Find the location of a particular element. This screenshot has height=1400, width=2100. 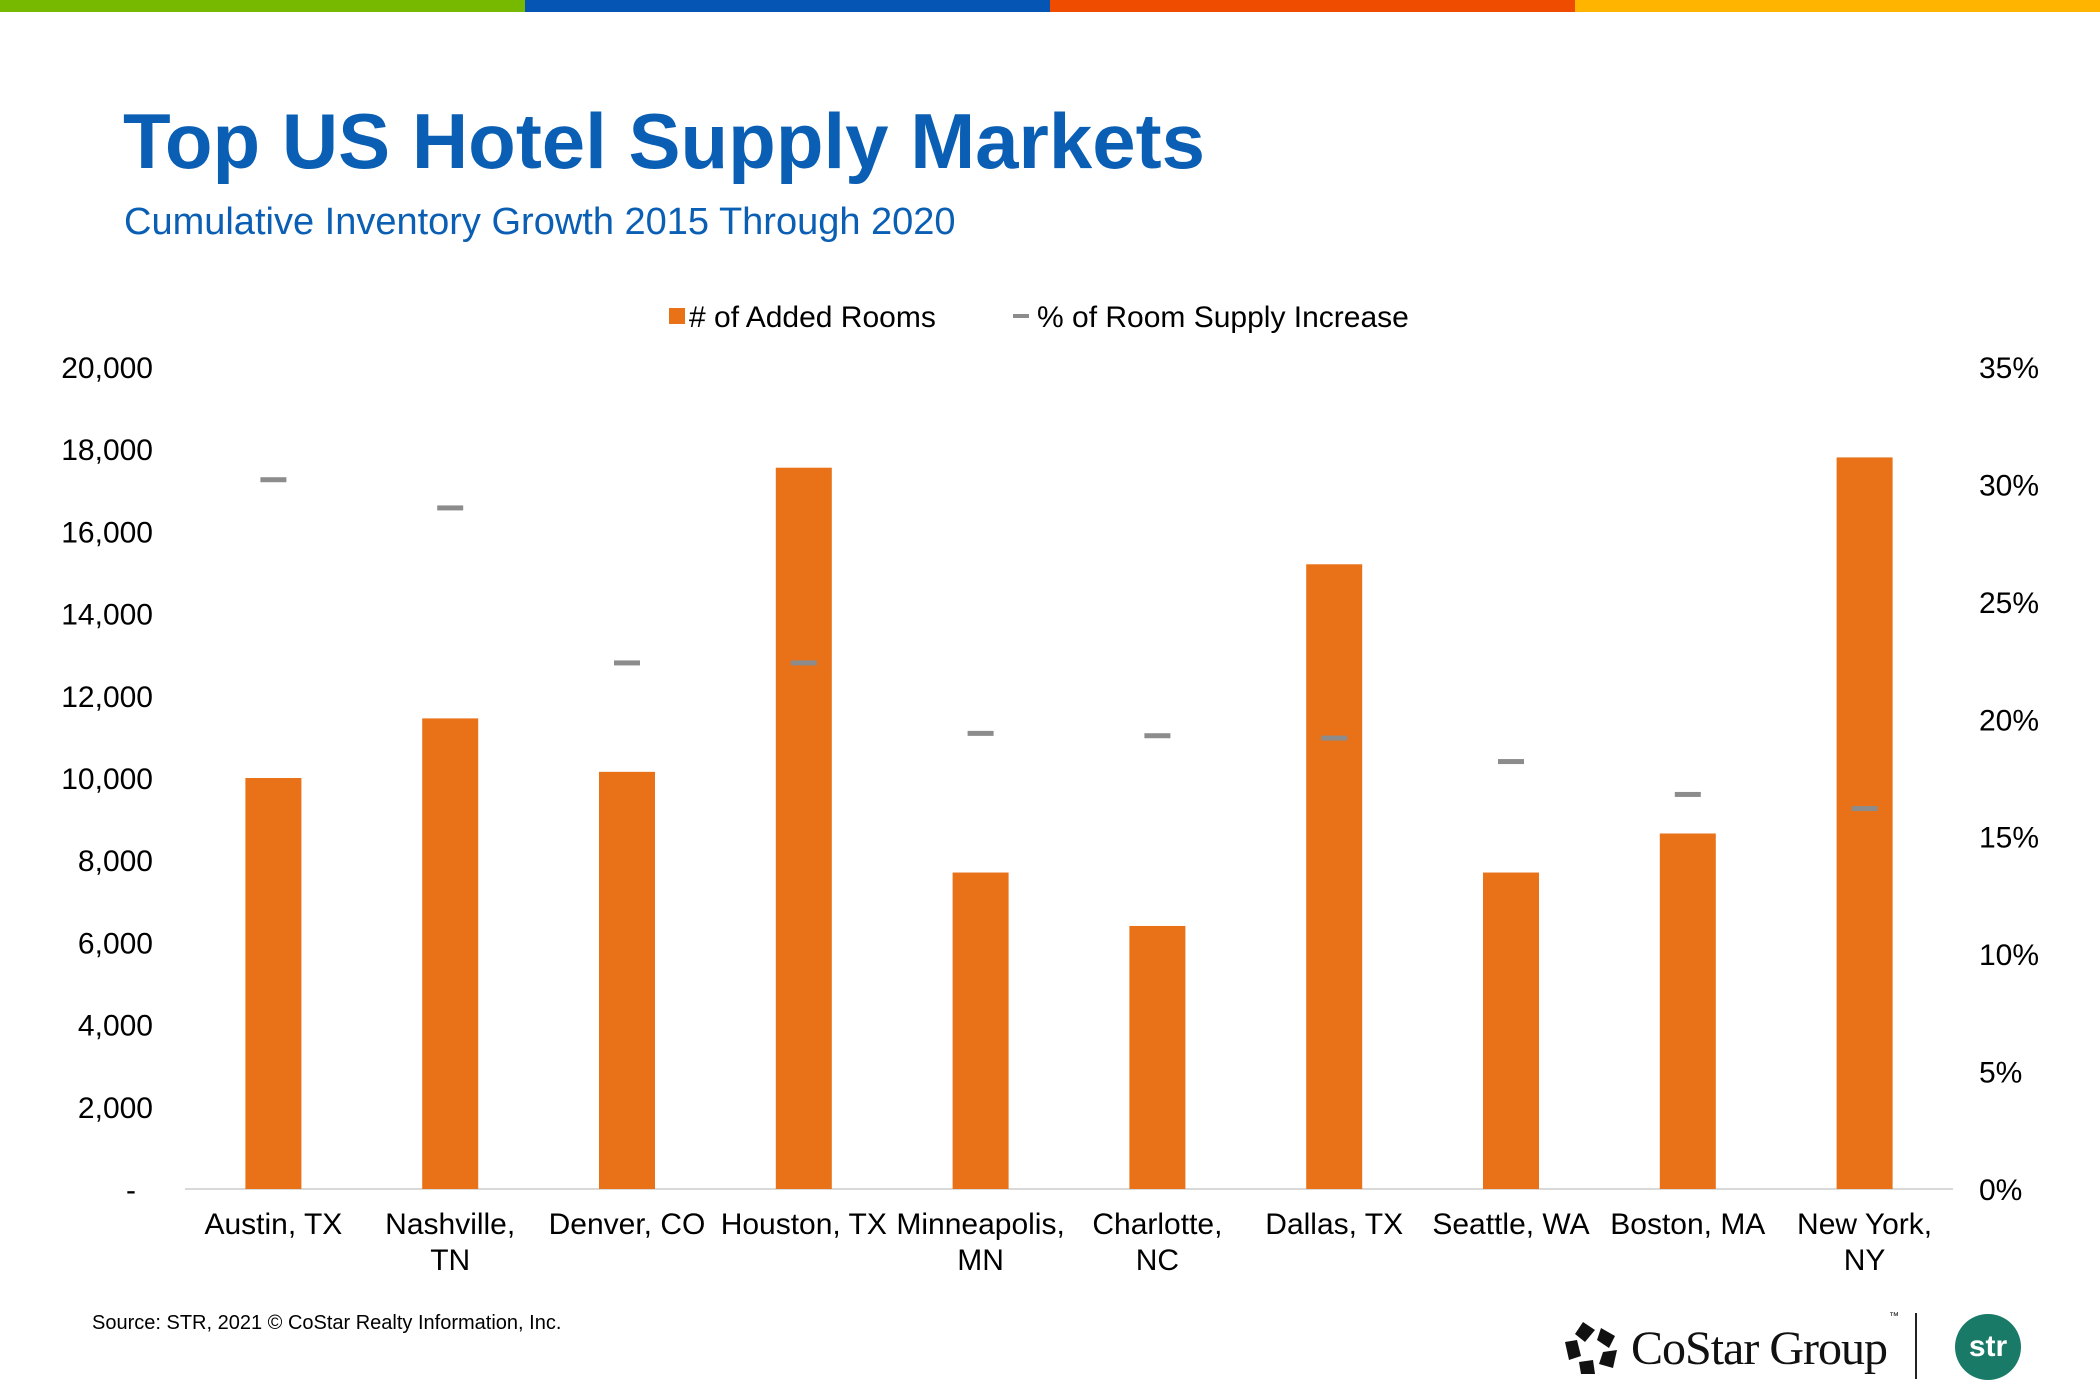

category-label-line: Seattle, WA is located at coordinates (1510, 1224).